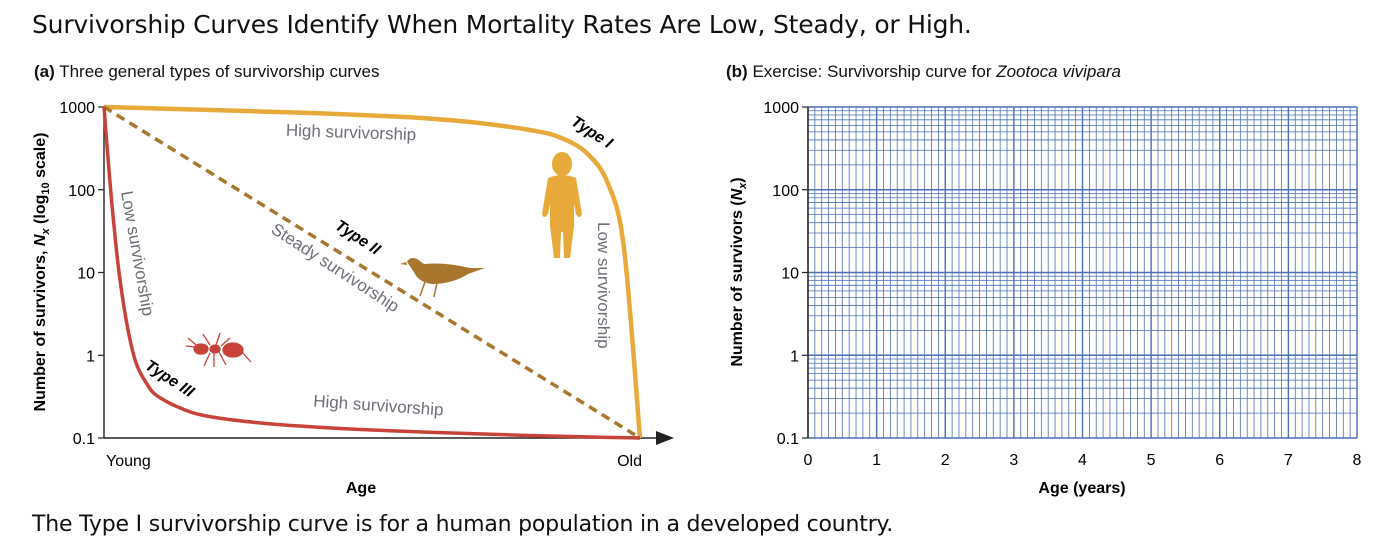 This screenshot has width=1390, height=560. Describe the element at coordinates (351, 133) in the screenshot. I see `high-survivorship-top-label: High survivorship` at that location.